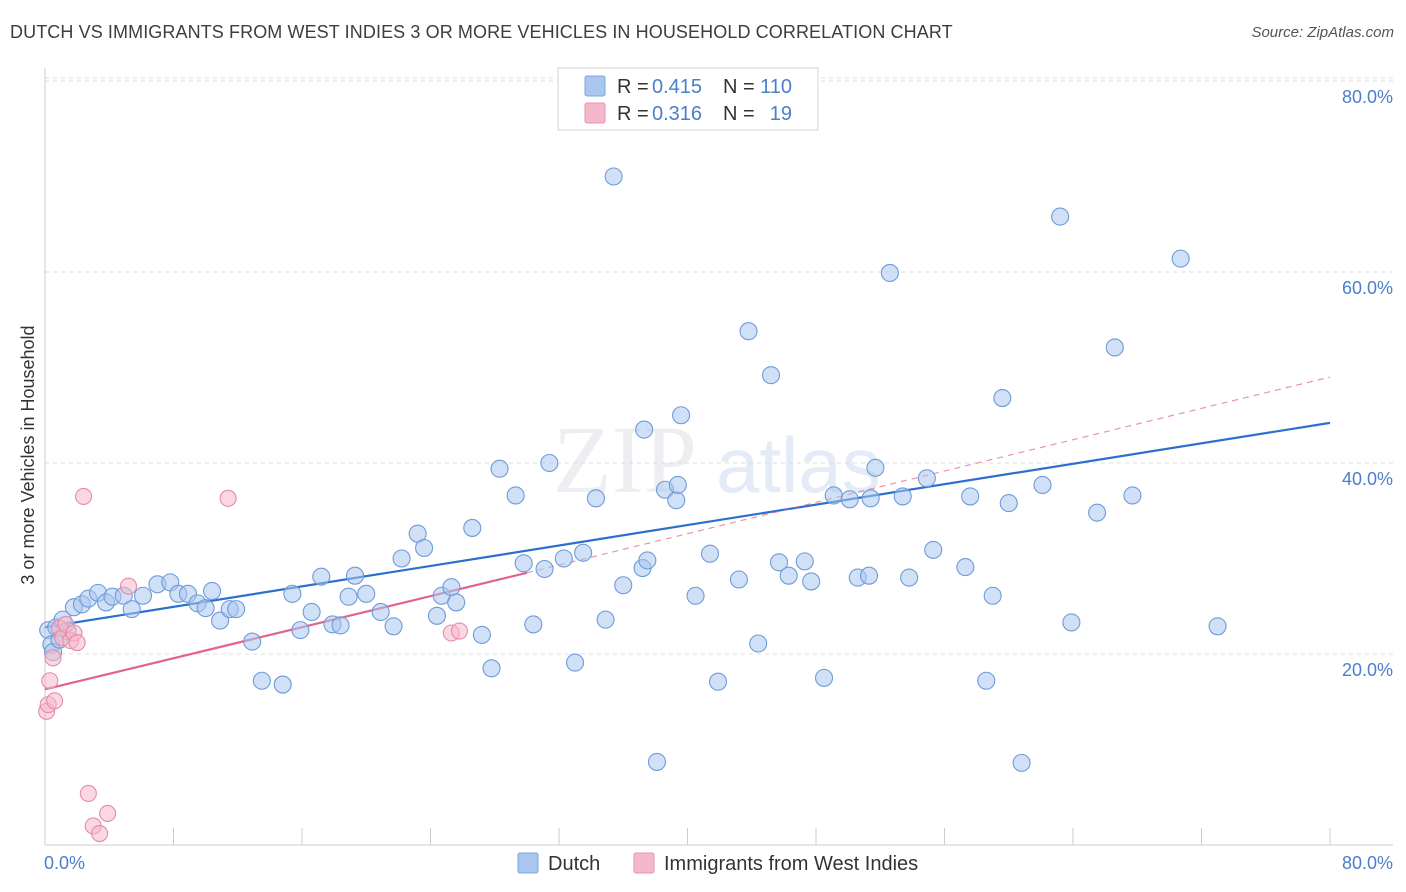 The height and width of the screenshot is (892, 1406). Describe the element at coordinates (688, 99) in the screenshot. I see `stats-legend: R = 0.415 N = 110 R = 0.316 N = 19` at that location.